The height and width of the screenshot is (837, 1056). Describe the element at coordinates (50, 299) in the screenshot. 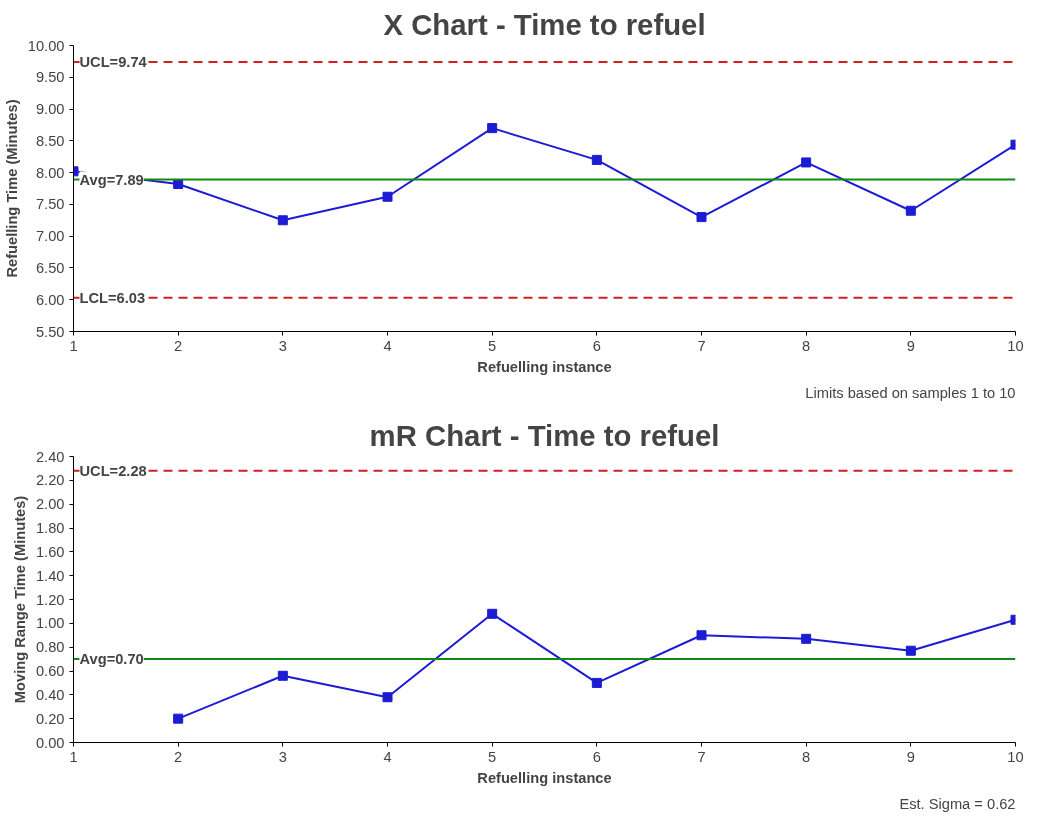

I see `y-tick-label: 6.00` at that location.